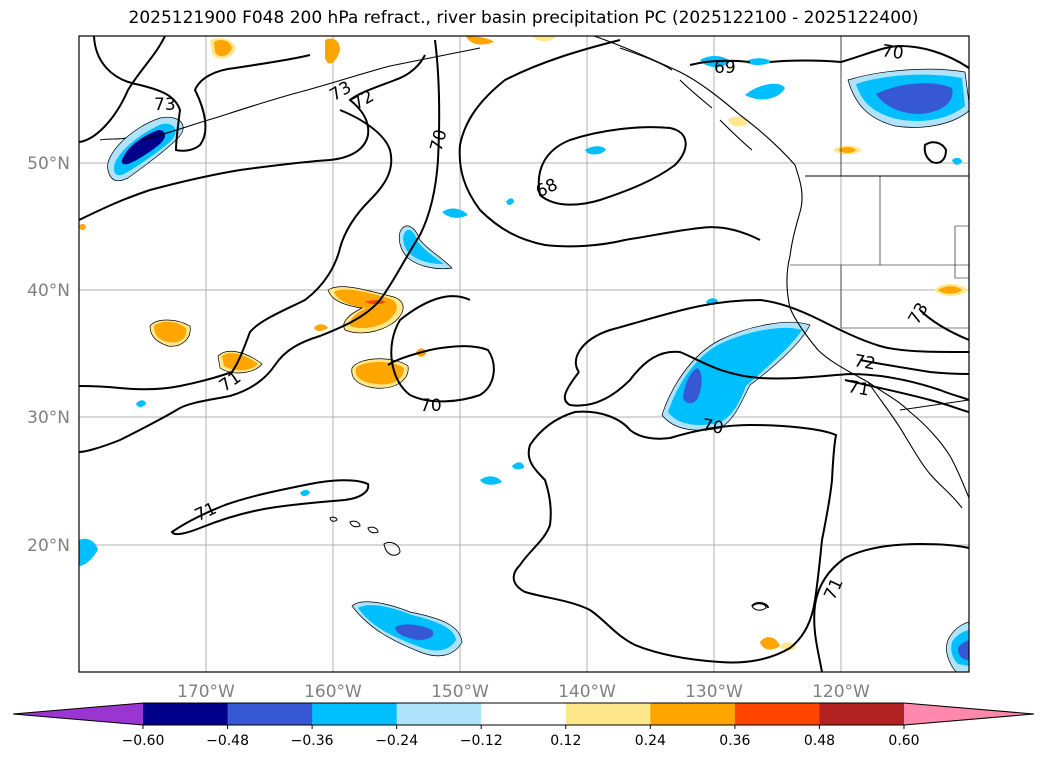 The height and width of the screenshot is (765, 1047). I want to click on contour-73-north, so click(202, 94).